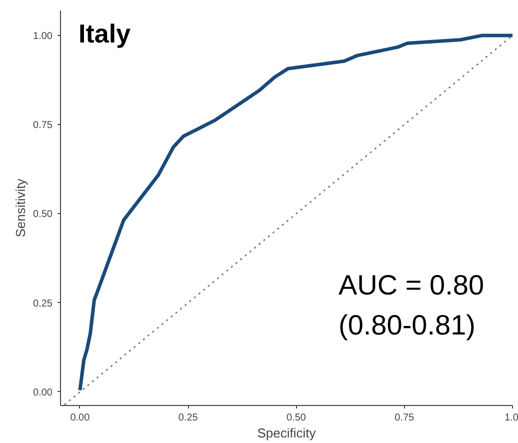 The image size is (518, 443). I want to click on chart-title: Italy, so click(105, 33).